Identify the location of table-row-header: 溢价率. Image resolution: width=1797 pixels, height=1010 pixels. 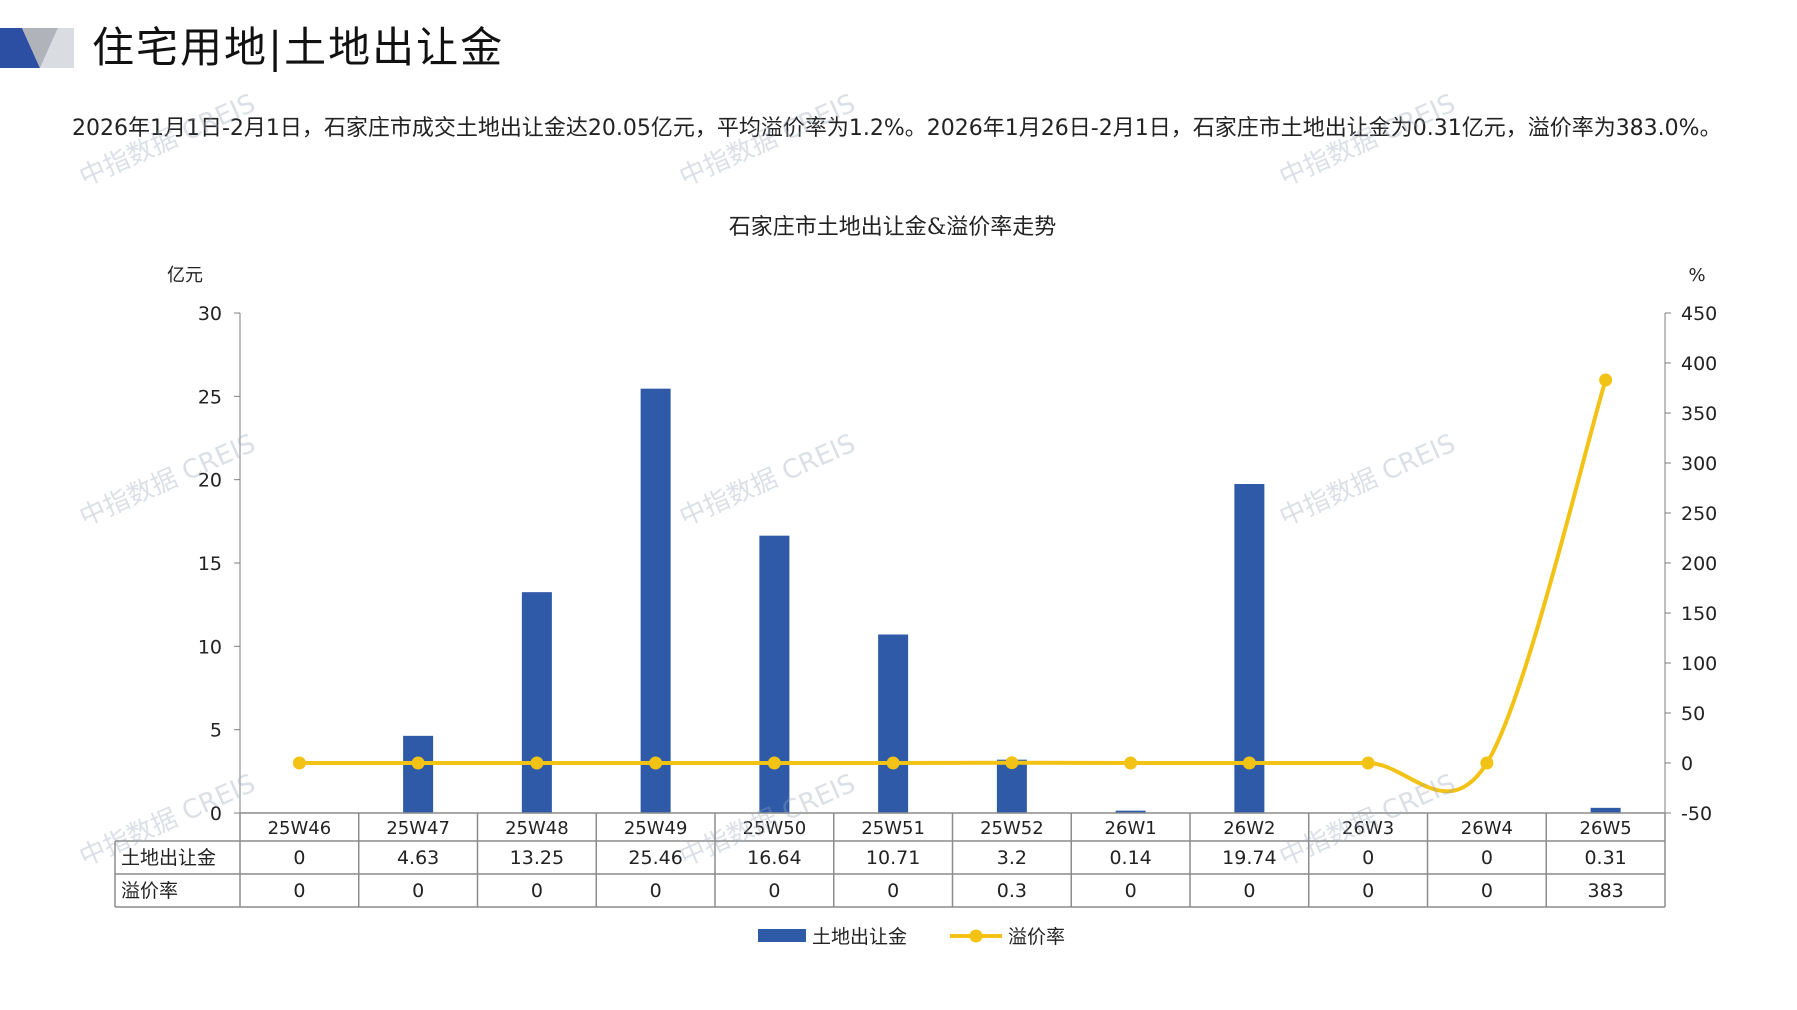
(149, 891).